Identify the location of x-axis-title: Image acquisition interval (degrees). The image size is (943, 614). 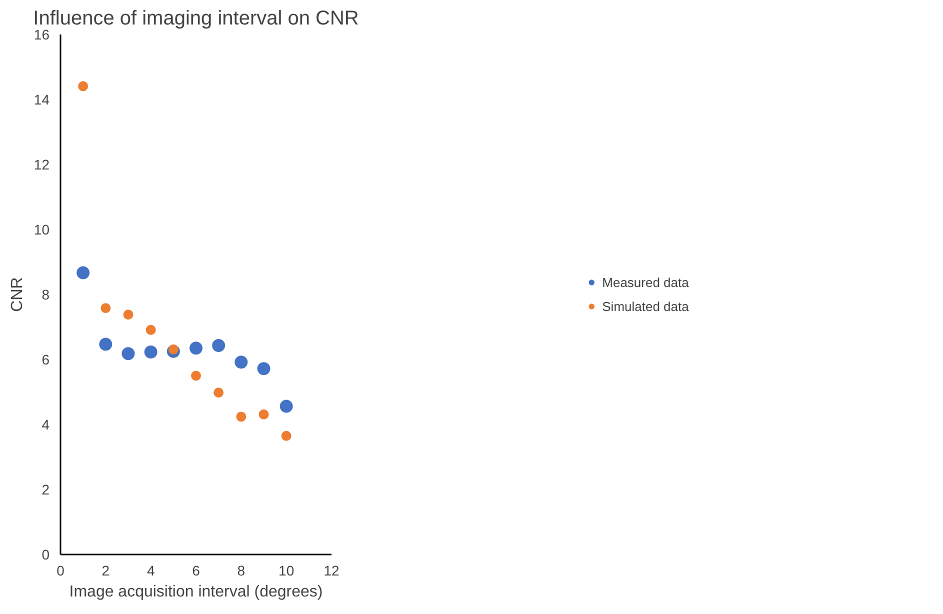
(196, 592).